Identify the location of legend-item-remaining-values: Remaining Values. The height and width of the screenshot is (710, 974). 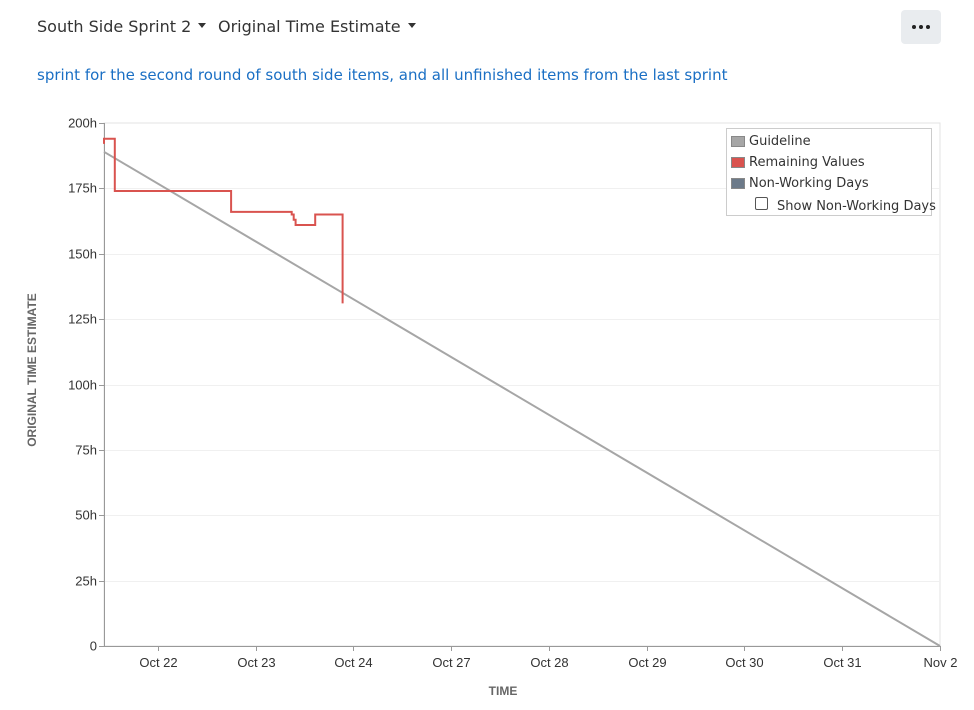
(798, 162).